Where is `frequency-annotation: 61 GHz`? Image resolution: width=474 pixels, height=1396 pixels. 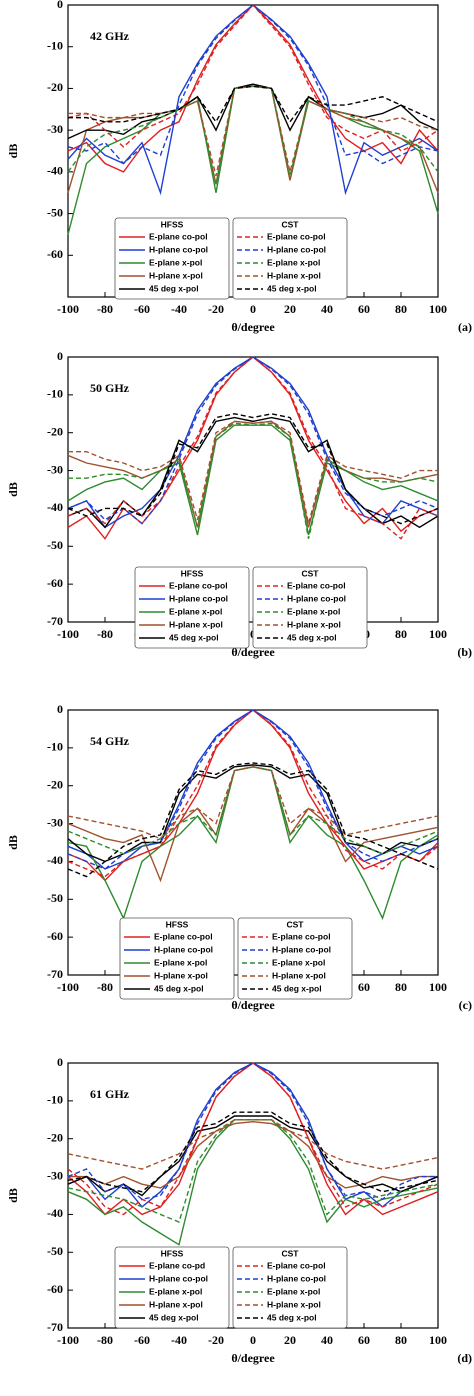 frequency-annotation: 61 GHz is located at coordinates (110, 1094).